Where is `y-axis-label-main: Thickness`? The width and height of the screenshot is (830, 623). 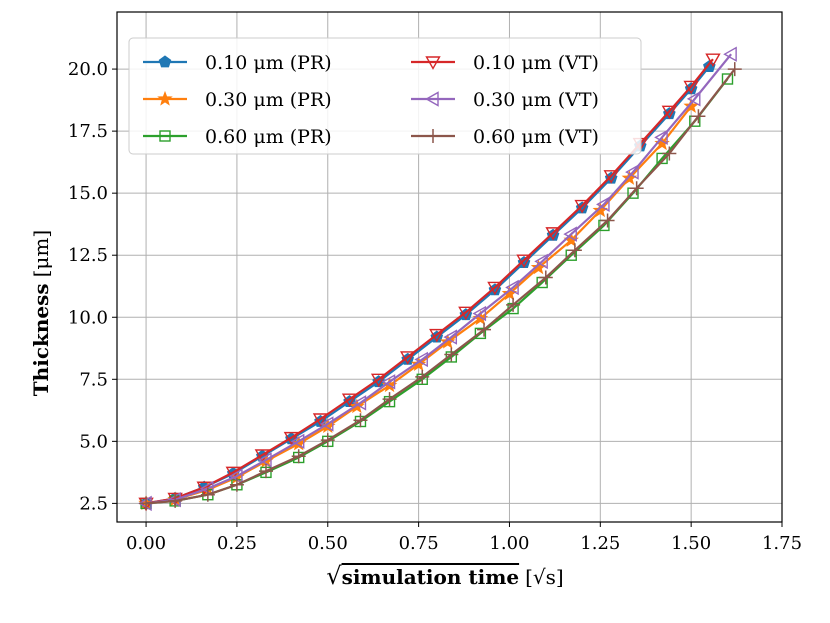
y-axis-label-main: Thickness is located at coordinates (41, 339).